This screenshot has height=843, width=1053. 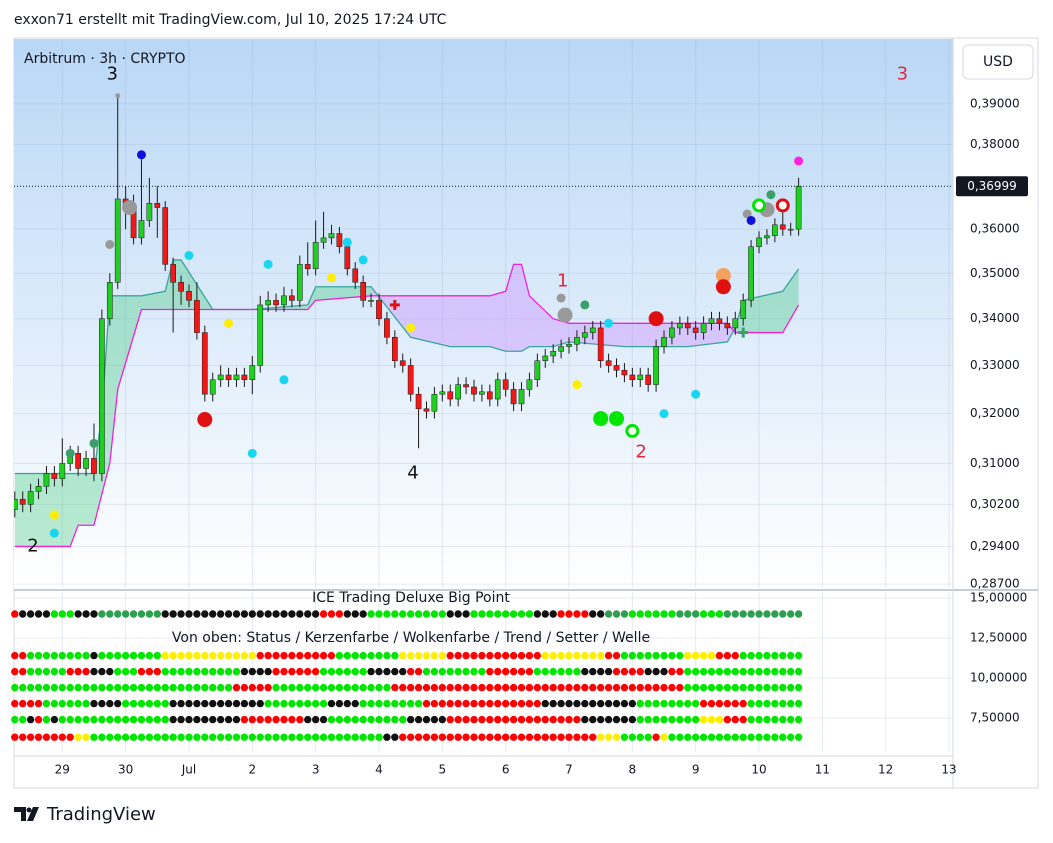 I want to click on currency-button, so click(x=998, y=62).